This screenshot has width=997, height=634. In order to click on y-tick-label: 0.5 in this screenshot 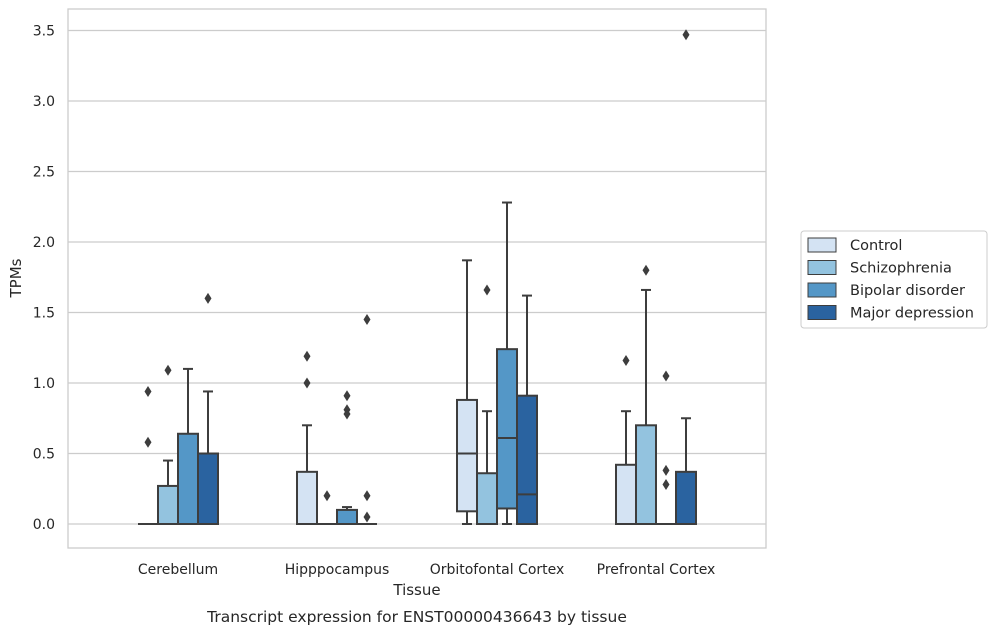, I will do `click(44, 455)`.